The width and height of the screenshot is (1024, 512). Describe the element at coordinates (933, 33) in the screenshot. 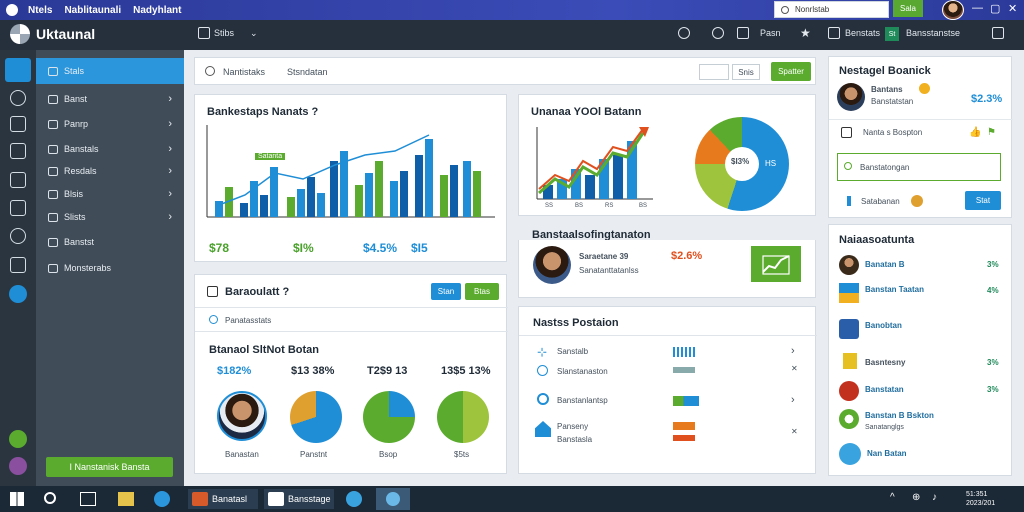

I see `header-right-label: Bansstanstse` at that location.